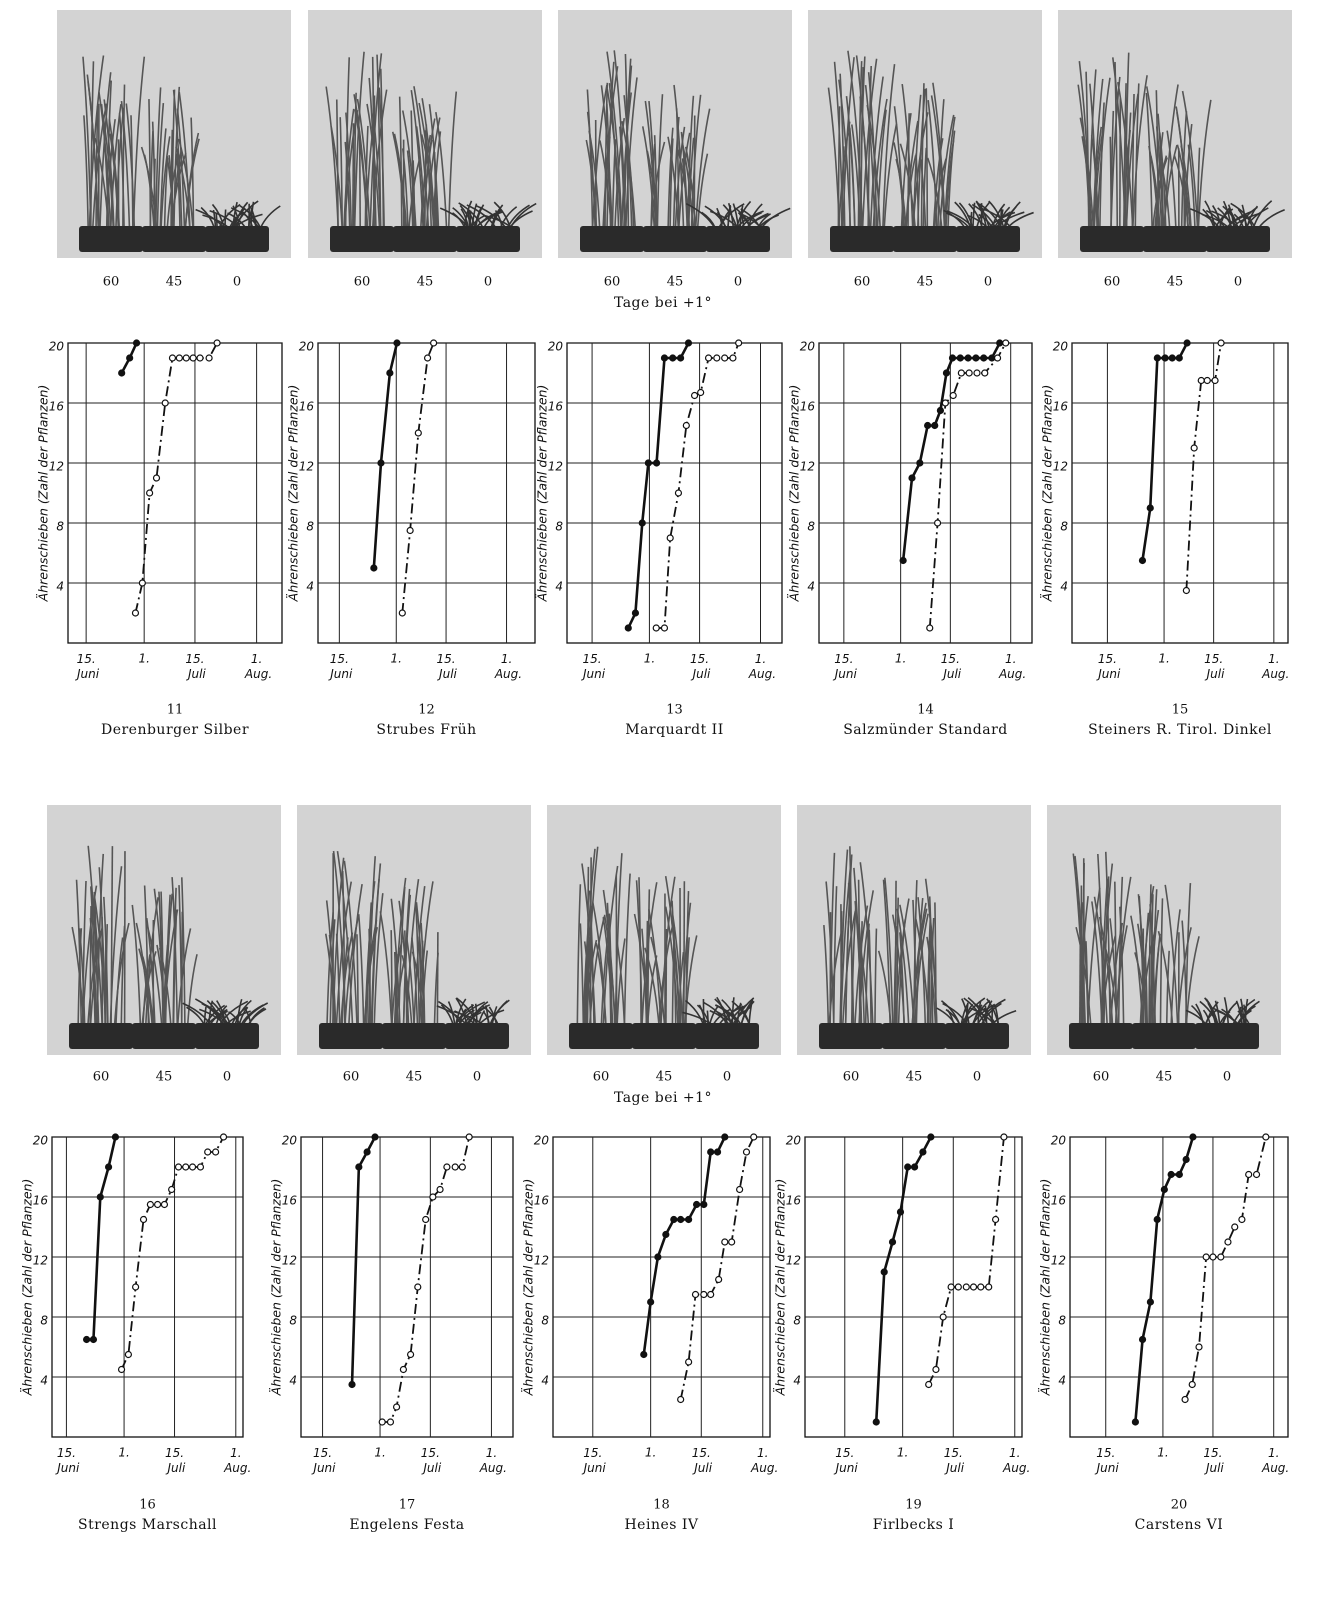 This screenshot has height=1613, width=1327. Describe the element at coordinates (1064, 587) in the screenshot. I see `y-tick-label: 4` at that location.